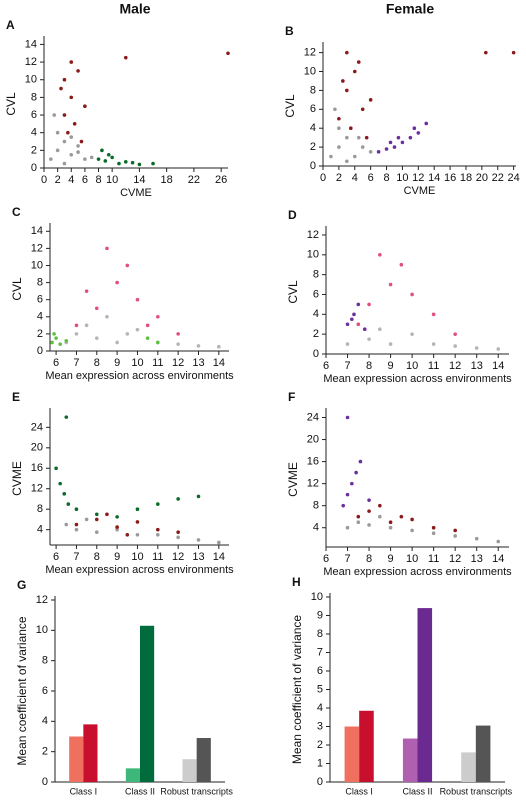 The height and width of the screenshot is (800, 526). I want to click on panel-letter: G, so click(21, 585).